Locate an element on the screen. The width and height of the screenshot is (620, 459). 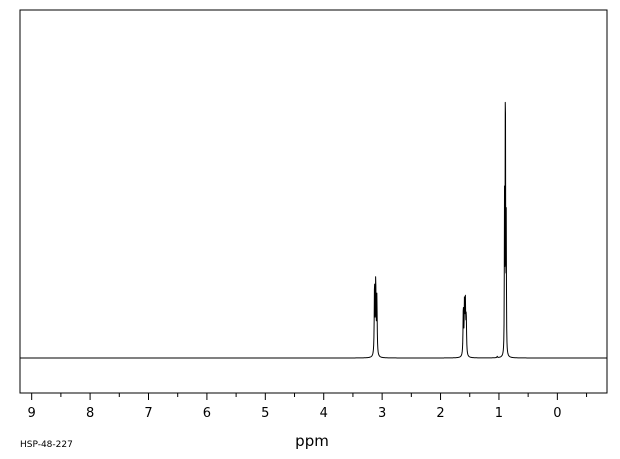
x-axis-tick-labels: 9 8 7 6 5 4 3 2 1 0 is located at coordinates (295, 413).